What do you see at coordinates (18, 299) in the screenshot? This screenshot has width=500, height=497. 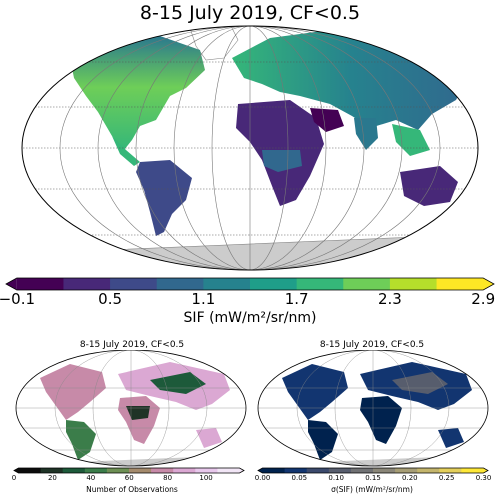 I see `main-colorbar-tick-label: −0.1` at bounding box center [18, 299].